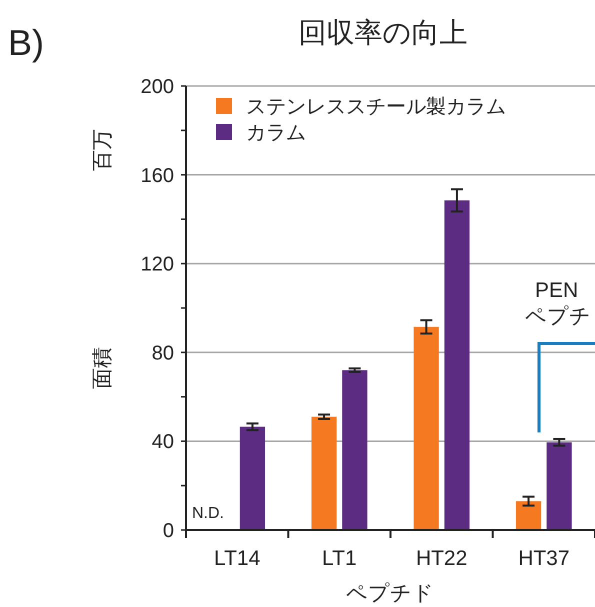  Describe the element at coordinates (237, 558) in the screenshot. I see `x-tick-label: LT14` at that location.